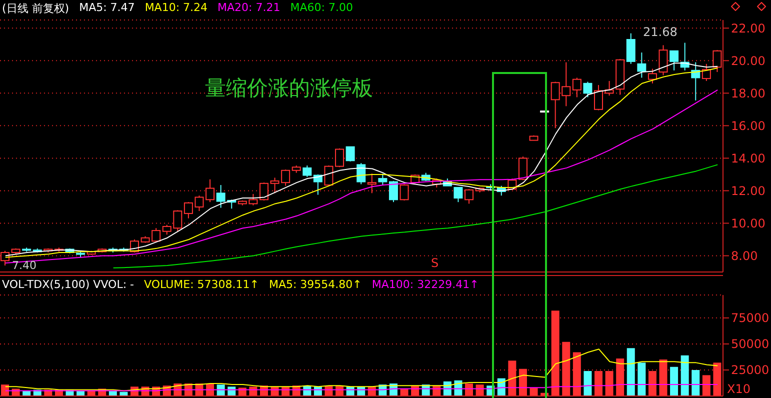 The width and height of the screenshot is (771, 398). I want to click on y-tick-label: 12.00, so click(748, 191).